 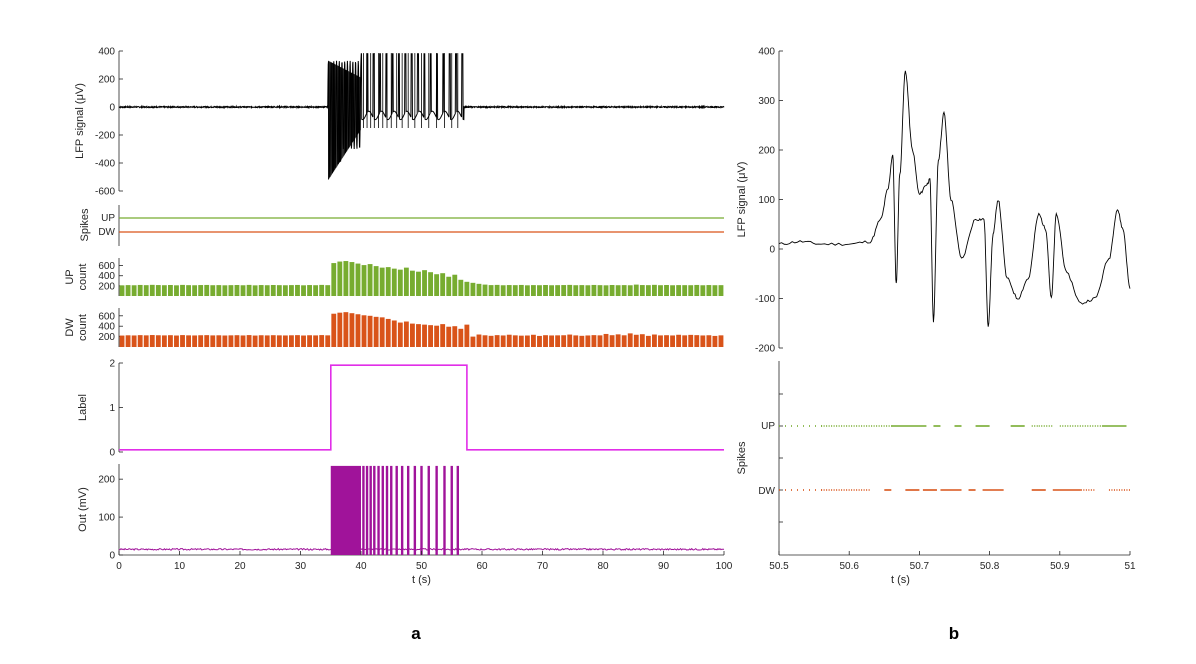 What do you see at coordinates (765, 349) in the screenshot?
I see `b-lfp-y-tick-label: -200` at bounding box center [765, 349].